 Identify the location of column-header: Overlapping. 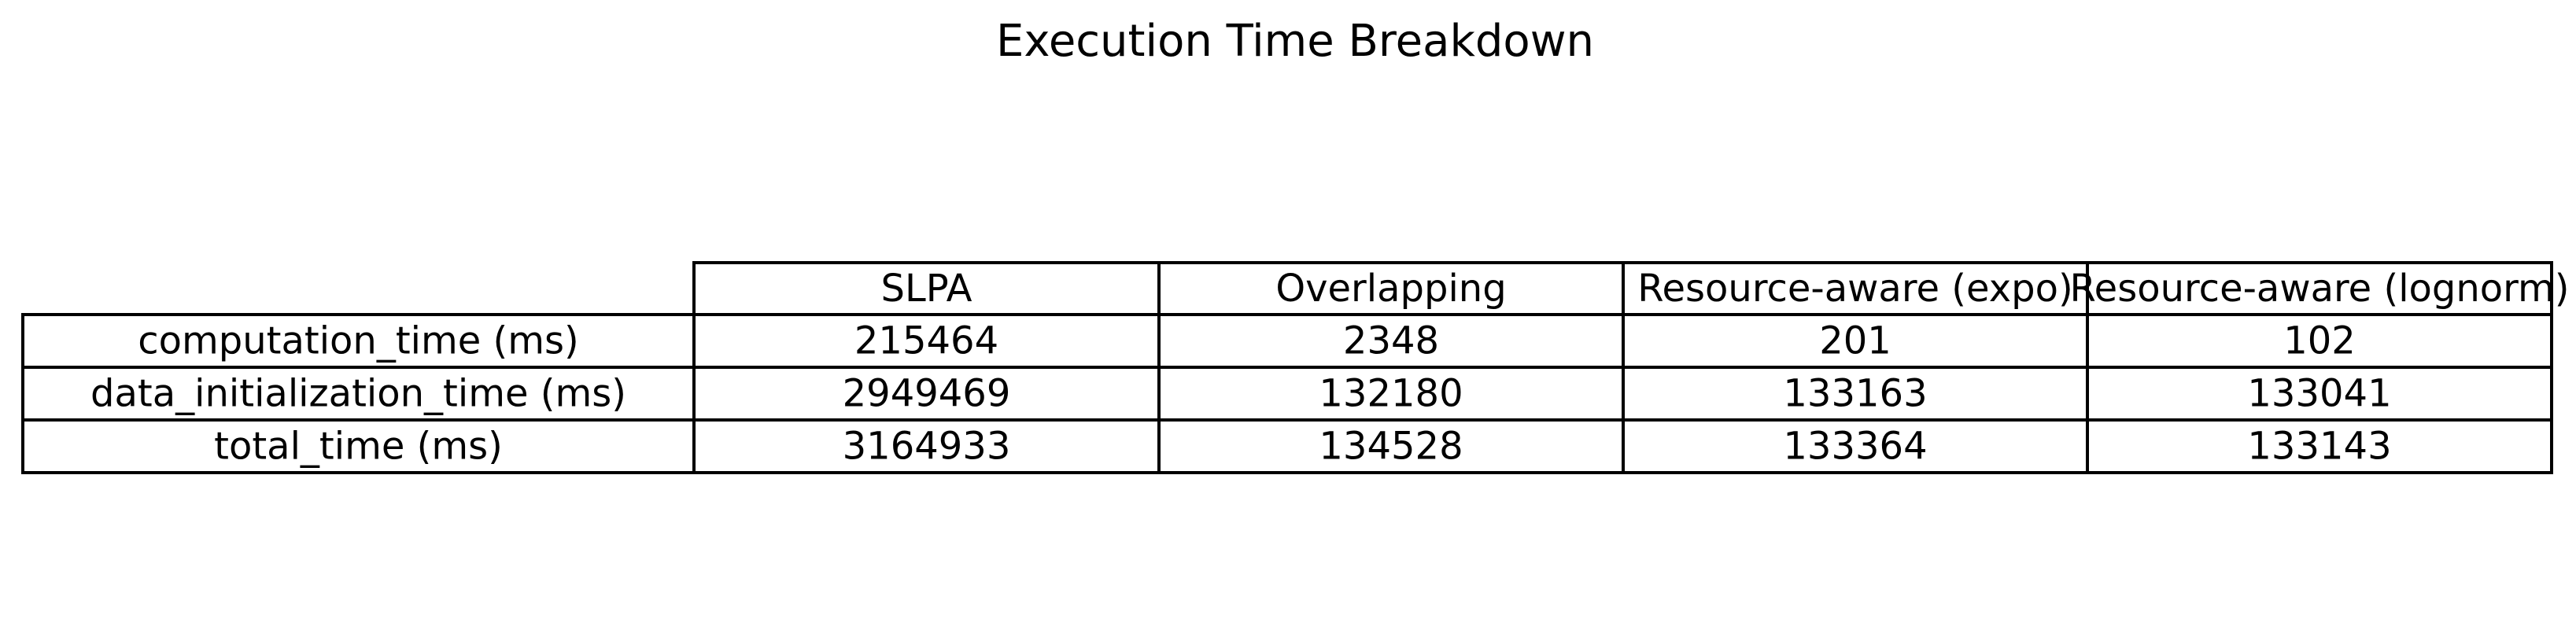
(1390, 289).